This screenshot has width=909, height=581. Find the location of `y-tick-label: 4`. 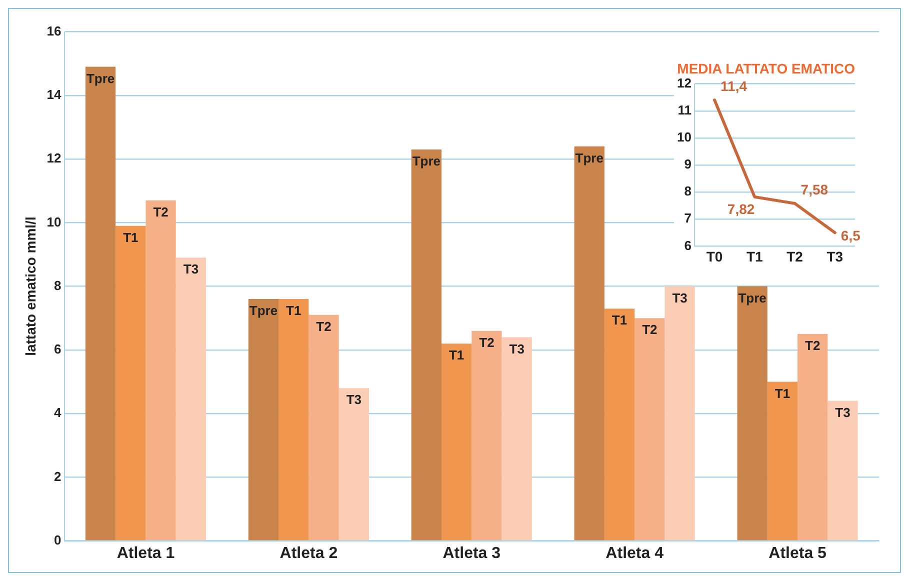

y-tick-label: 4 is located at coordinates (58, 412).